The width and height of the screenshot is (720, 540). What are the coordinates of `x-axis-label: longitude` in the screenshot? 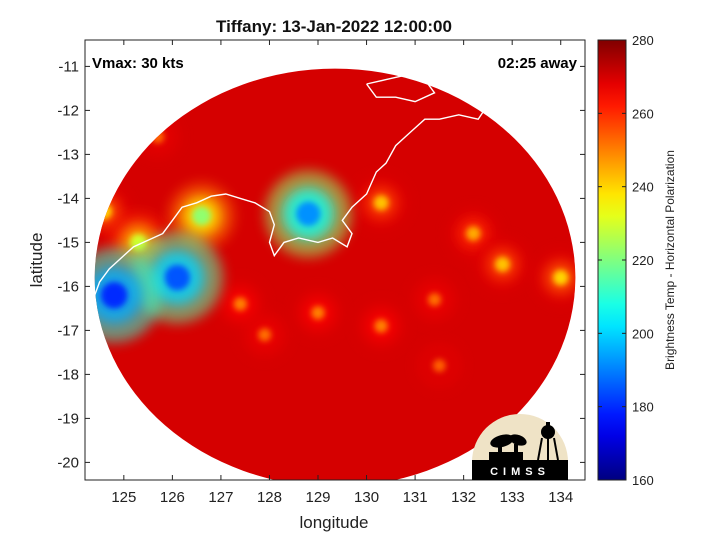 It's located at (333, 522).